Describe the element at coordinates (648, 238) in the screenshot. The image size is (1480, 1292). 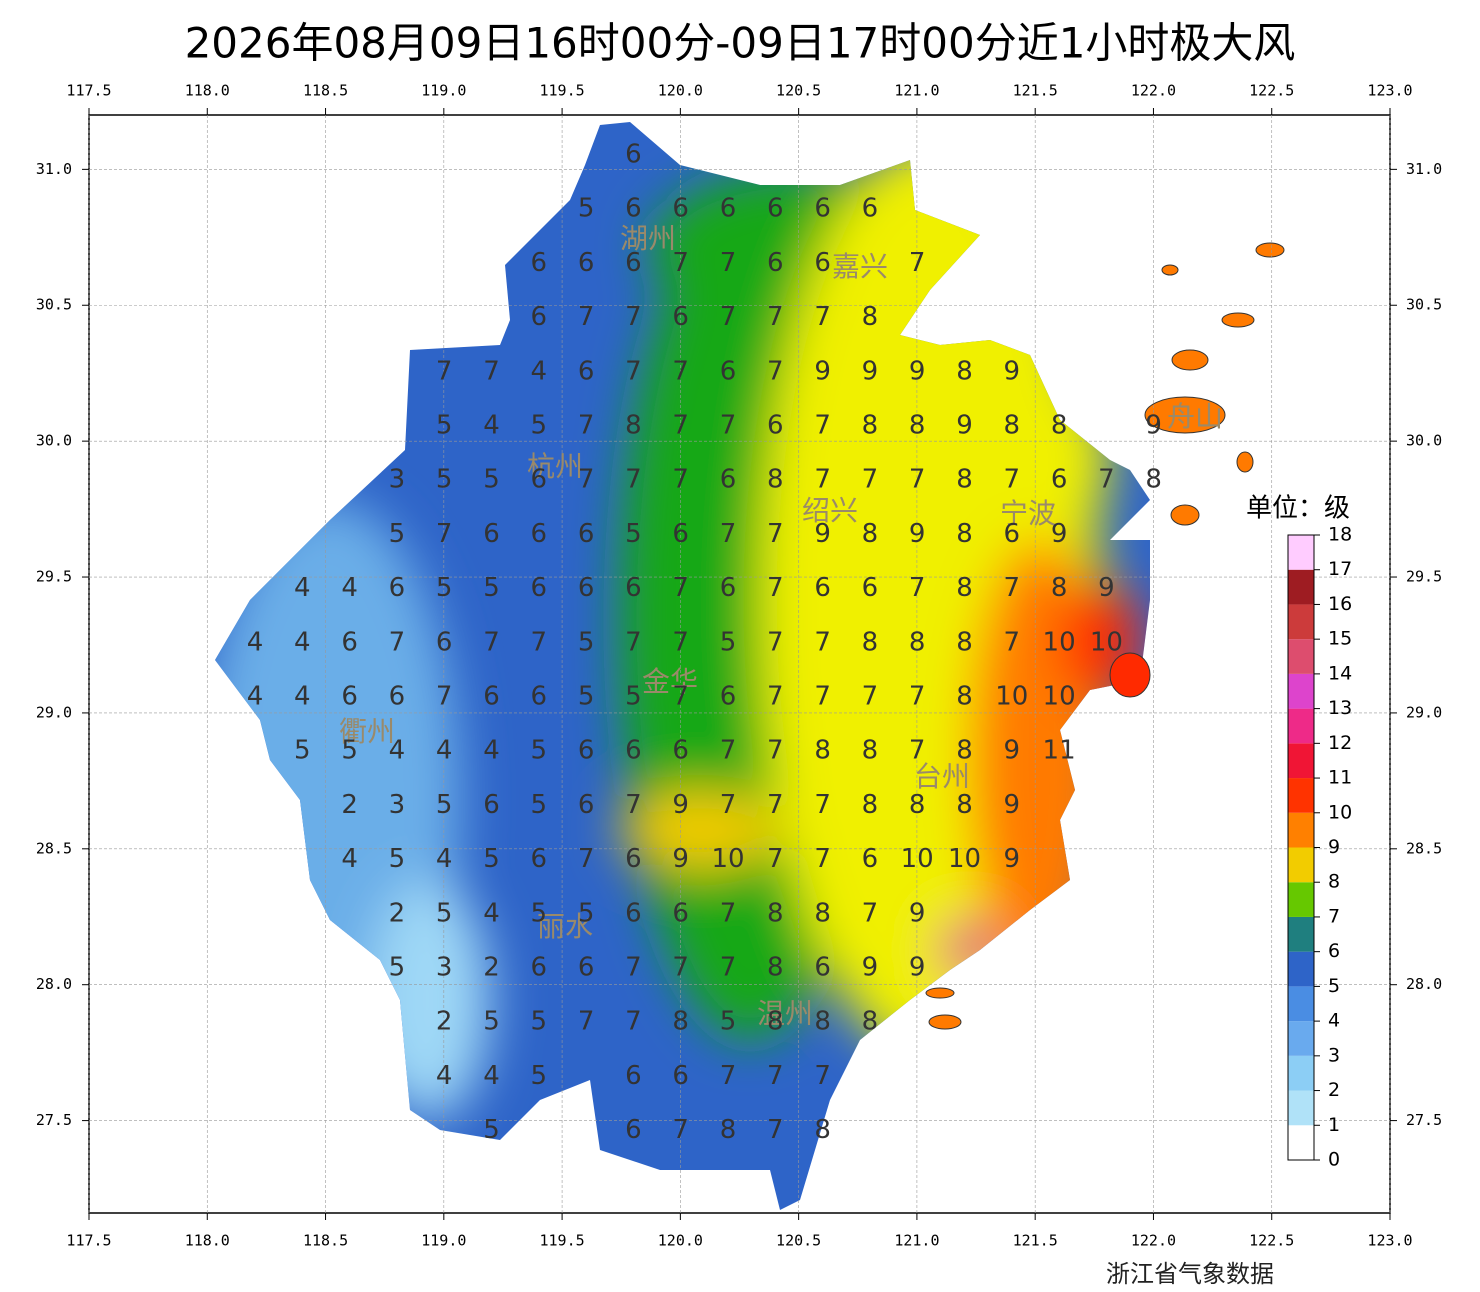
I see `city-label: 湖州` at that location.